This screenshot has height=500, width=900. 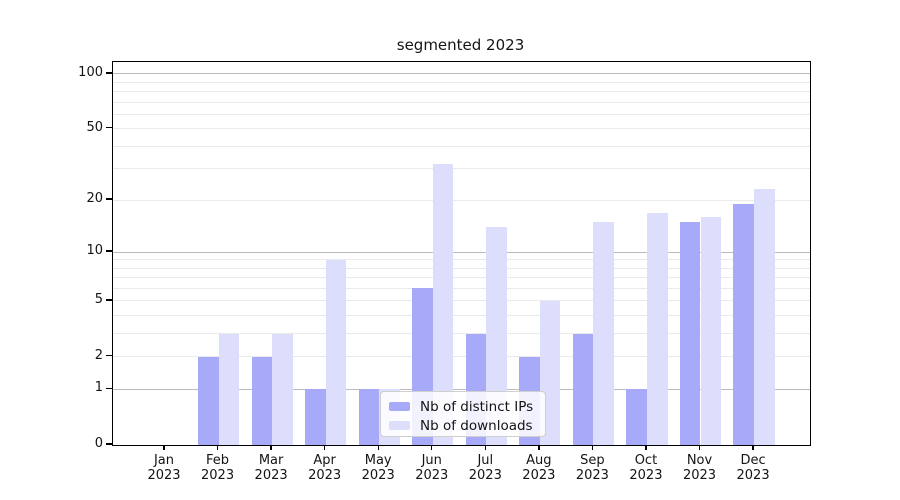 I want to click on bar-ips-feb, so click(x=208, y=400).